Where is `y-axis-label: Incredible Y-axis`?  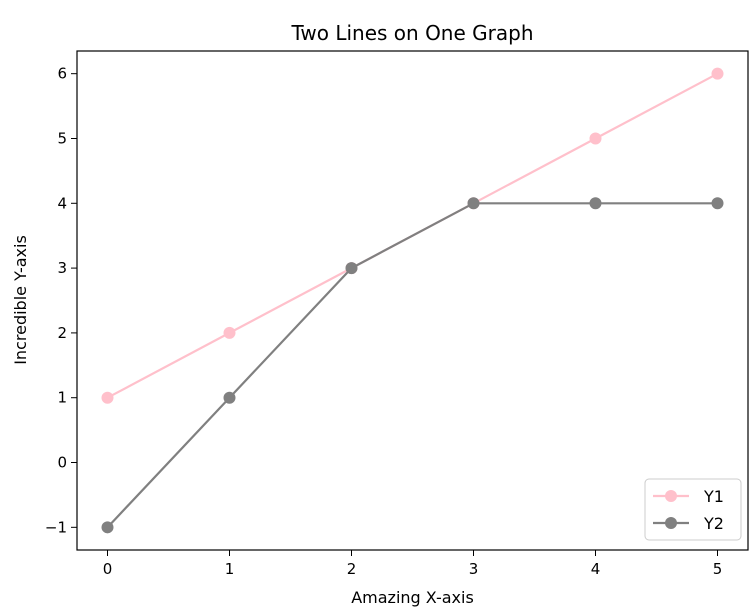 y-axis-label: Incredible Y-axis is located at coordinates (20, 300).